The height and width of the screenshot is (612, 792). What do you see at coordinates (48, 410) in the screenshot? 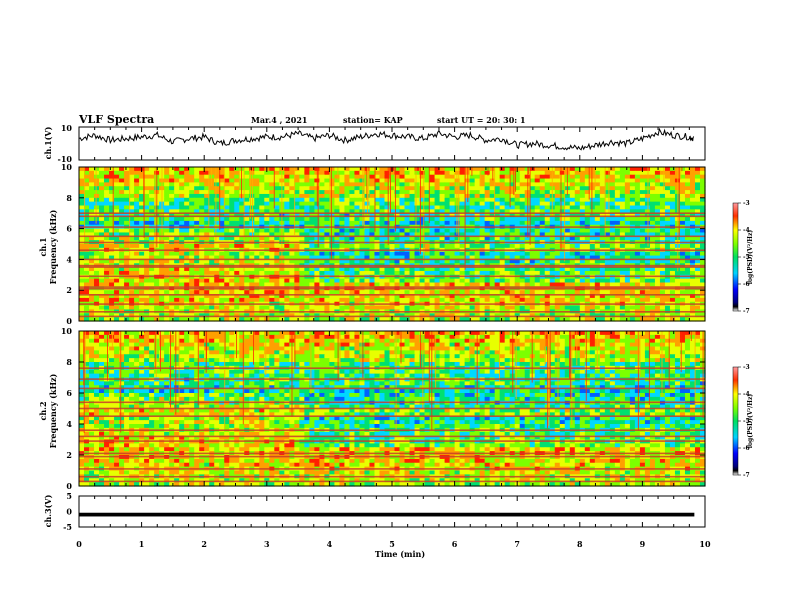
I see `ch2-spectrogram-ylabel: ch.2 Frequency (kHz)` at bounding box center [48, 410].